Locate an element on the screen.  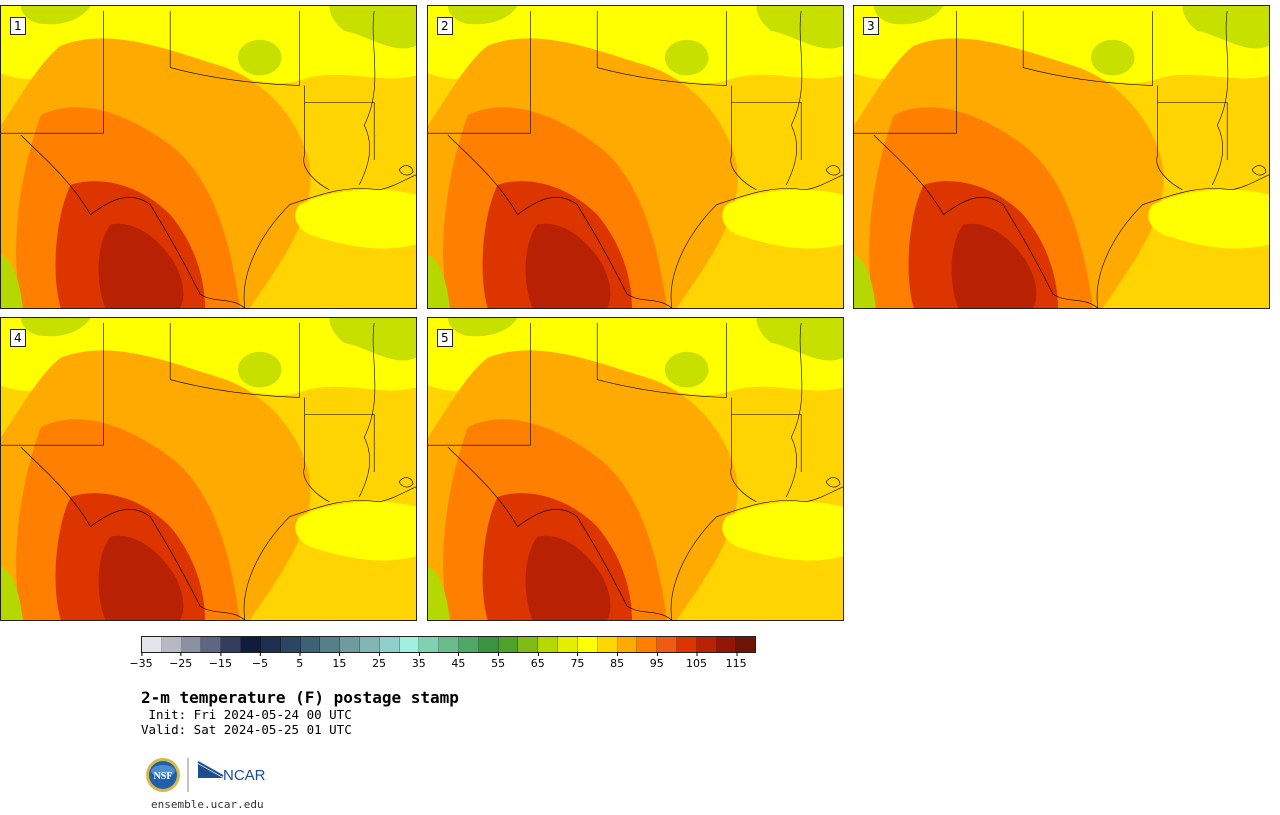
website-url: ensemble.ucar.edu is located at coordinates (207, 804).